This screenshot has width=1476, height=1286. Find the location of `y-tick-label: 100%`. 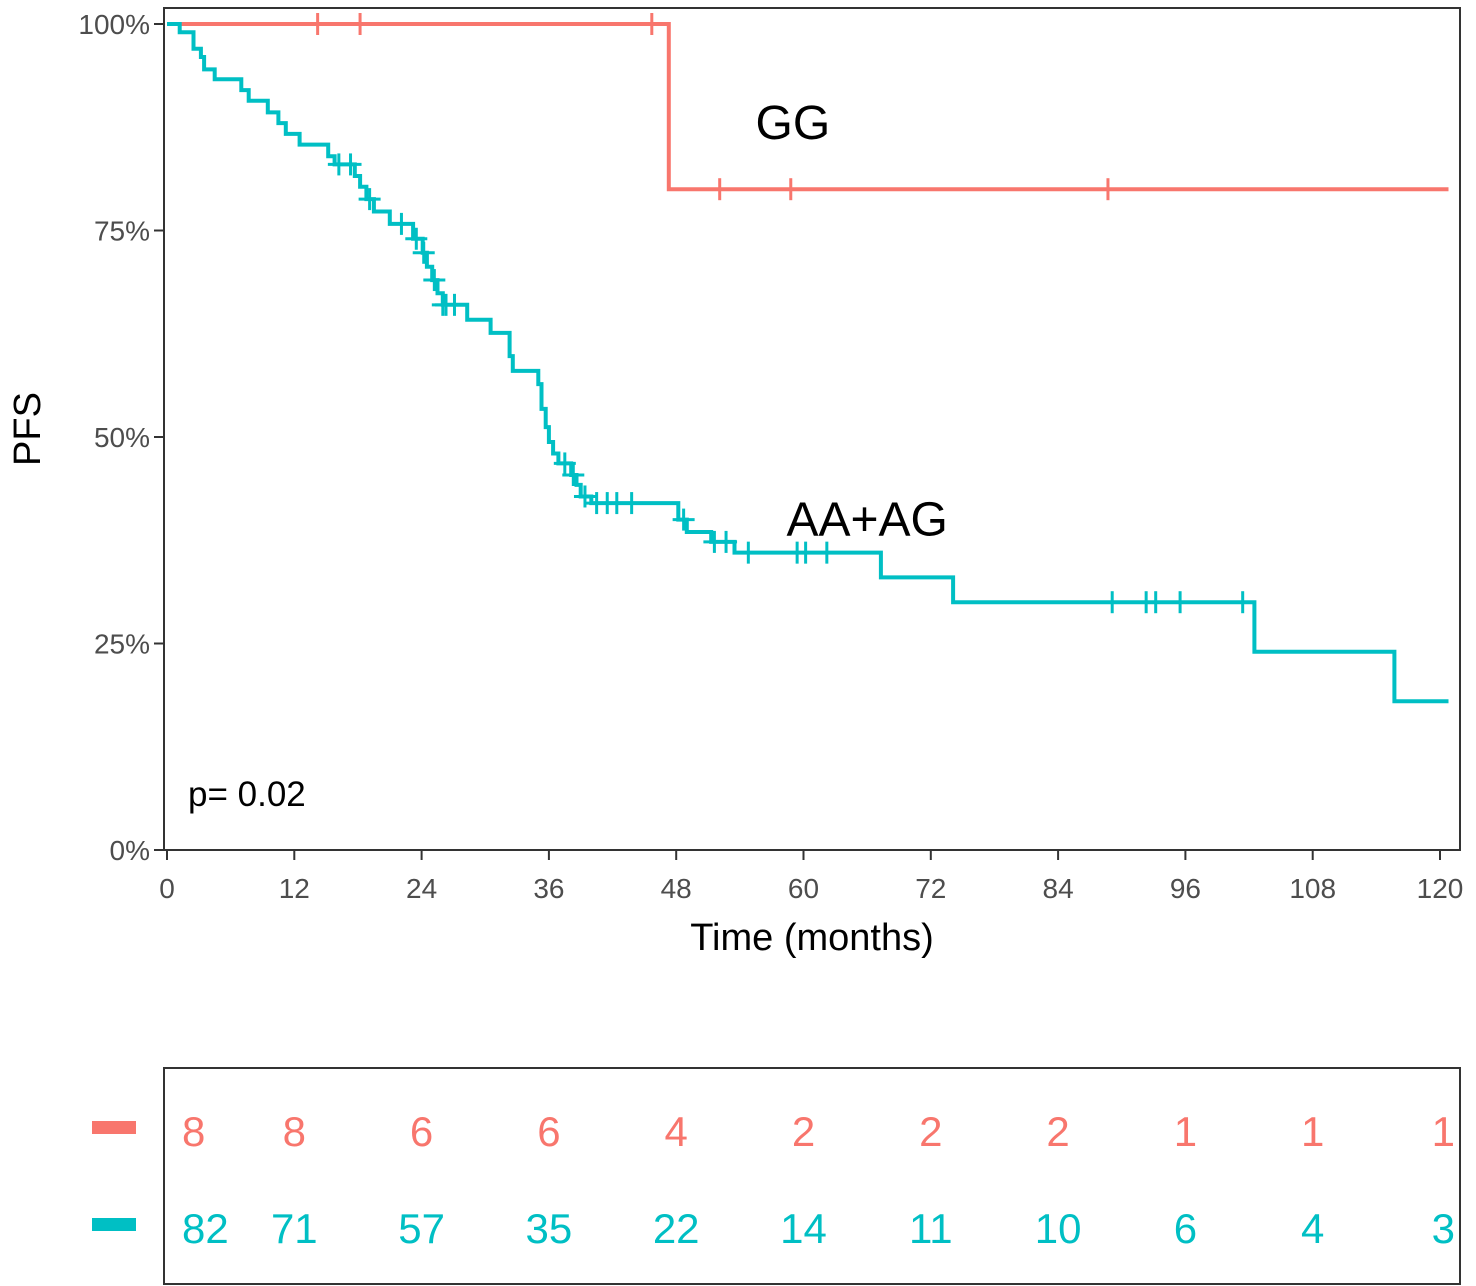

y-tick-label: 100% is located at coordinates (114, 24).